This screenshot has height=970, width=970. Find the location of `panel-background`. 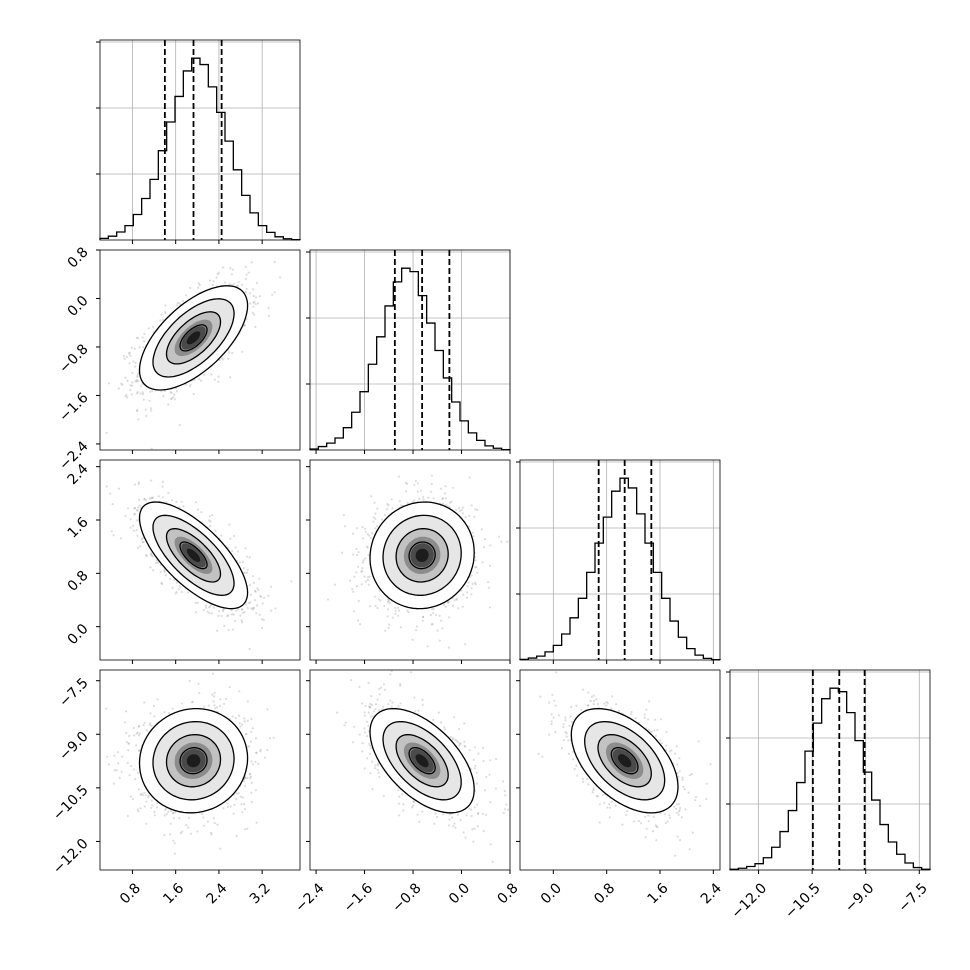

panel-background is located at coordinates (830, 770).